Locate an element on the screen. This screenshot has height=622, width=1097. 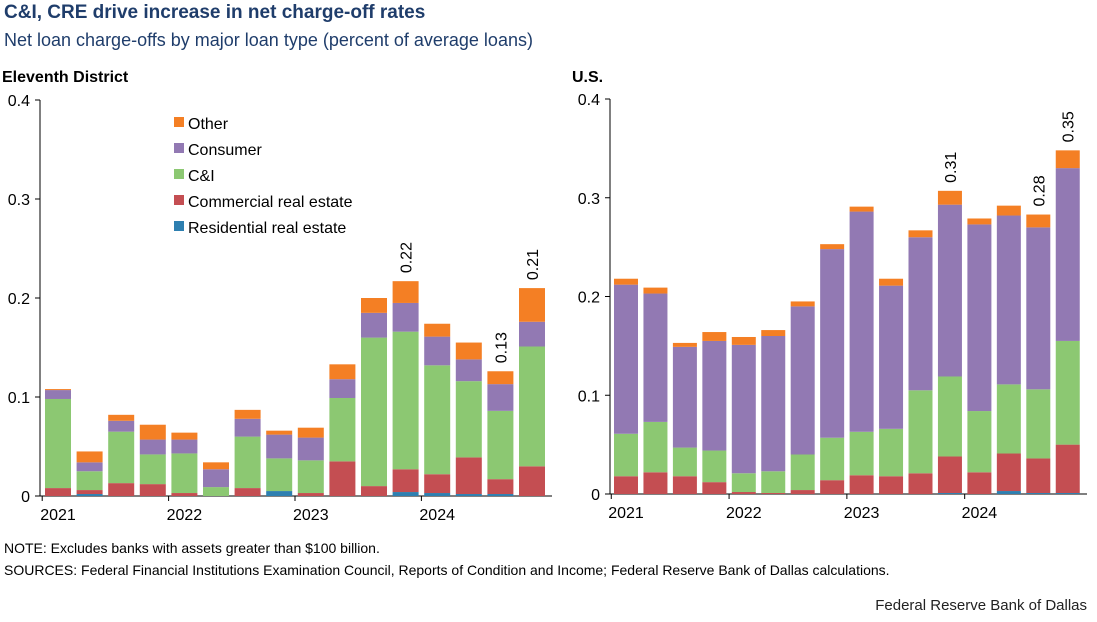
legend-label: Other is located at coordinates (208, 124).